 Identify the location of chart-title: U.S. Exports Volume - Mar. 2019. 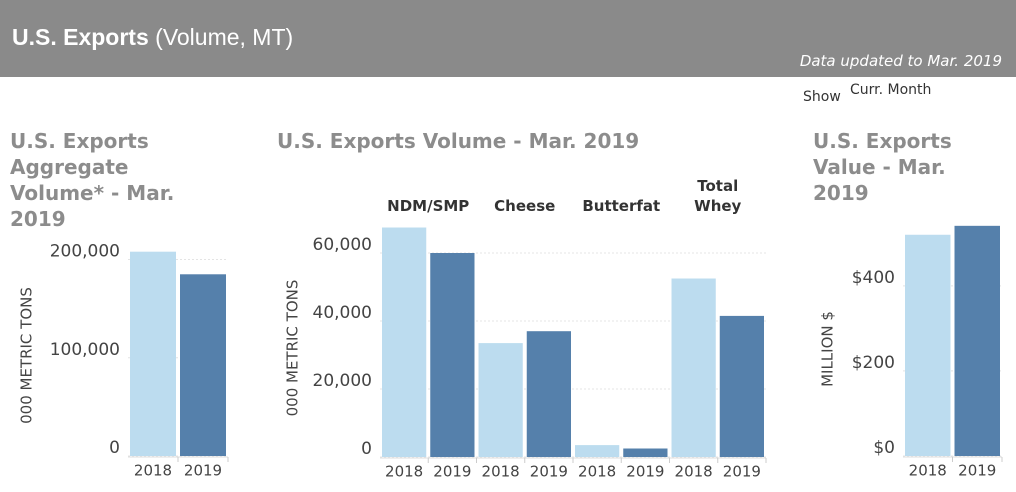
(458, 141).